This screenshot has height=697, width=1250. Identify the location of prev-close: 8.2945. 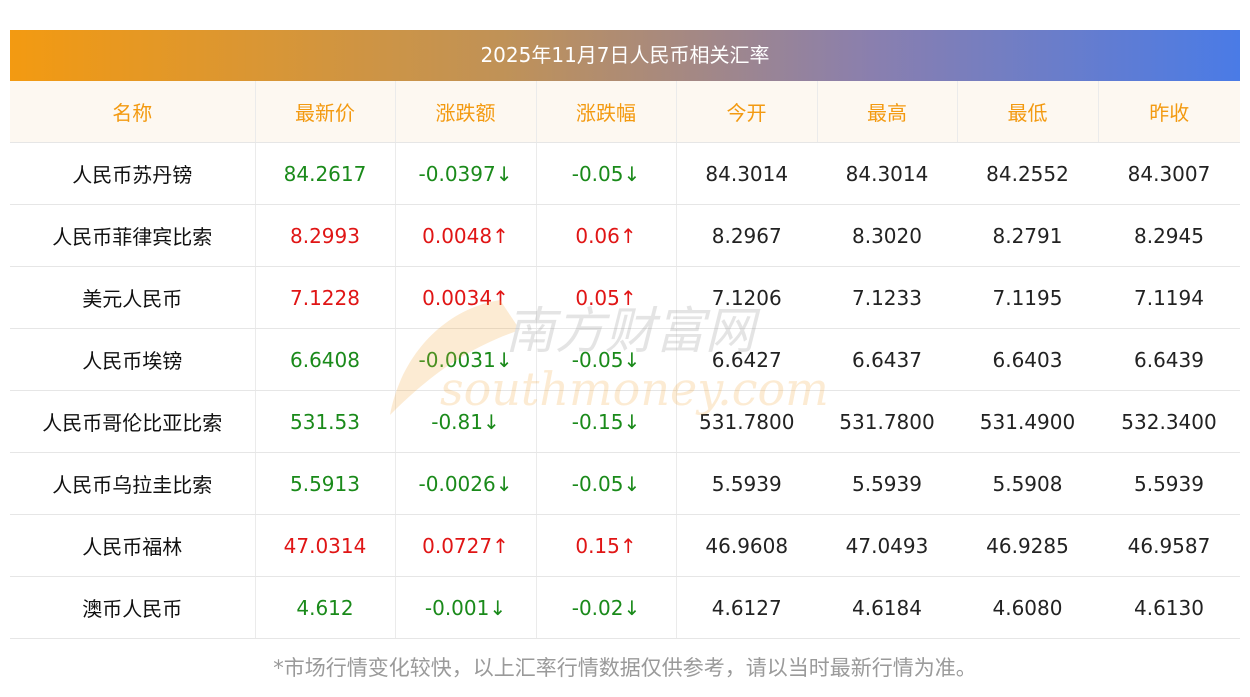
(1169, 235).